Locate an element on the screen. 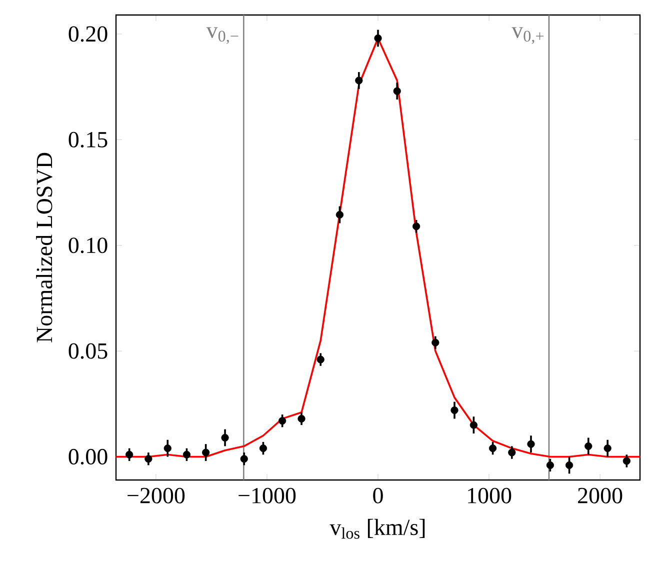 This screenshot has height=574, width=655. y-tick-label: 0.05 is located at coordinates (88, 351).